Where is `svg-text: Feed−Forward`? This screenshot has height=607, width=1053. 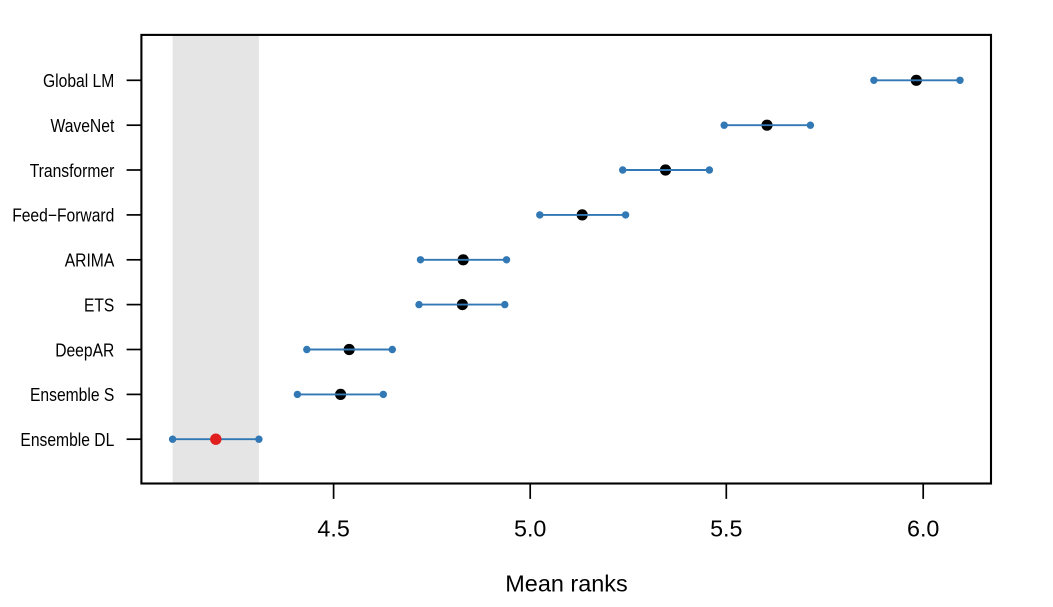 svg-text: Feed−Forward is located at coordinates (63, 215).